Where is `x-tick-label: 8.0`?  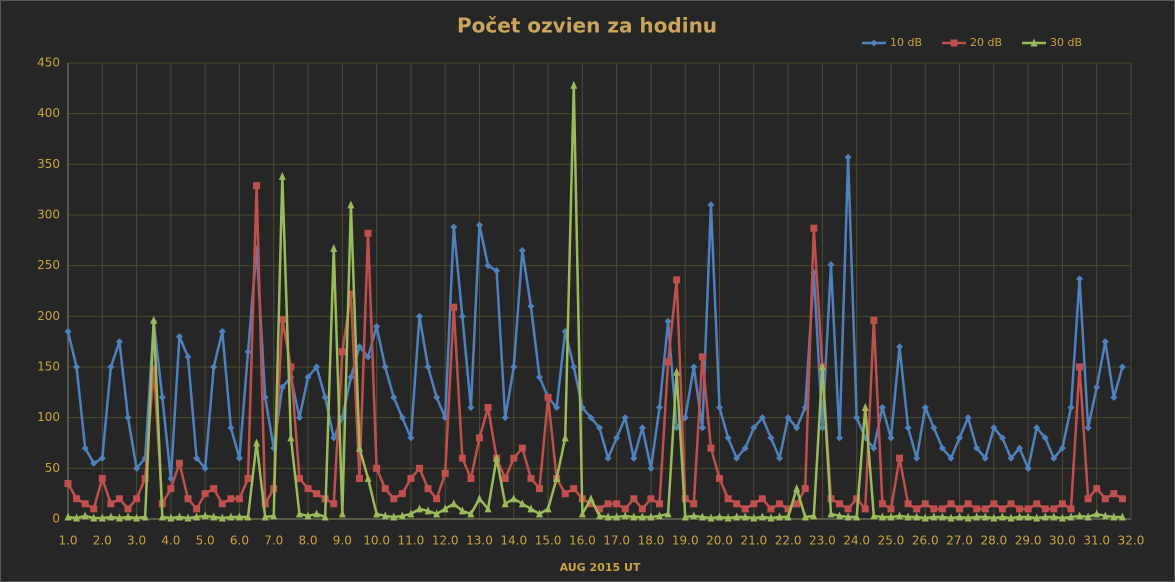 x-tick-label: 8.0 is located at coordinates (307, 541).